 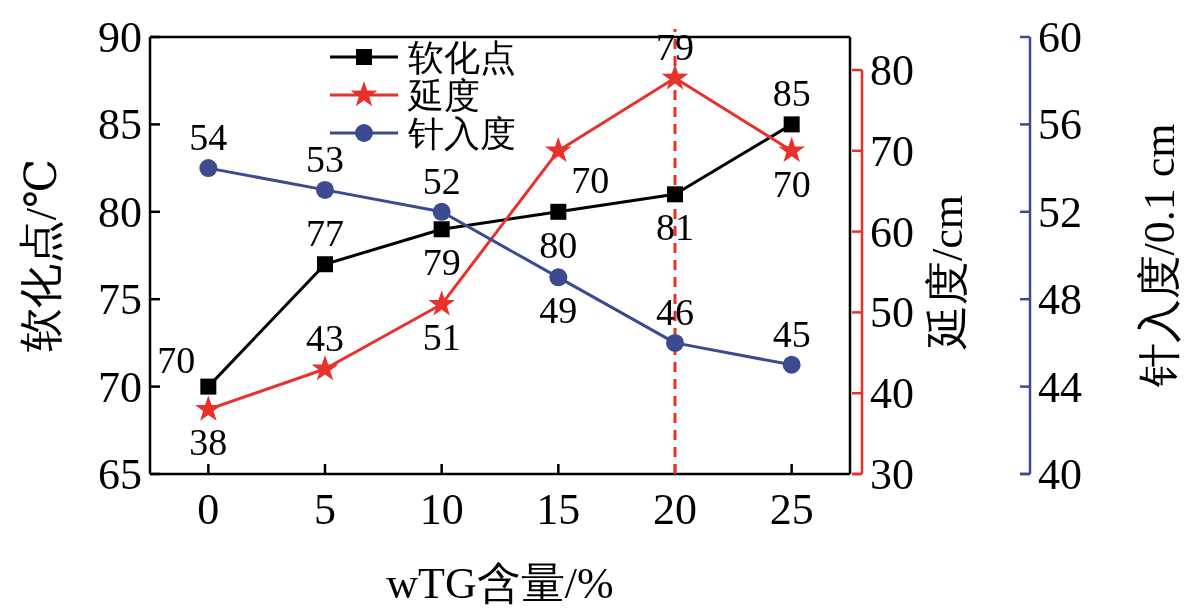 What do you see at coordinates (120, 387) in the screenshot?
I see `y-tick-label: 70` at bounding box center [120, 387].